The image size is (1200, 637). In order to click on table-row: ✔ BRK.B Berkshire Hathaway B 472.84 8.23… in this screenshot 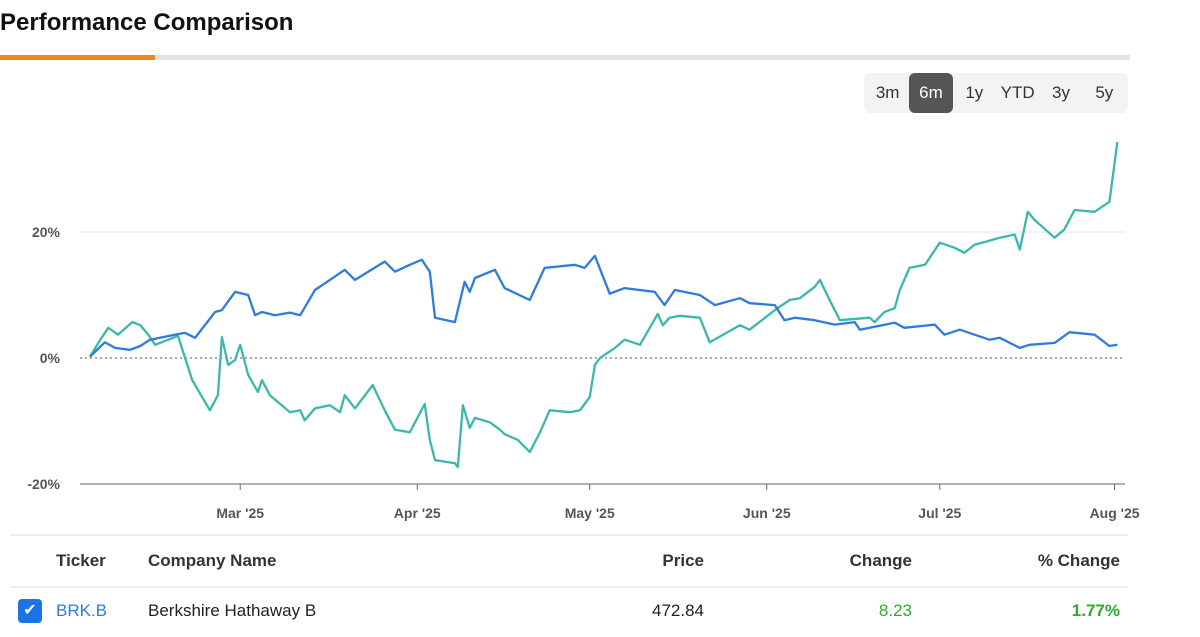, I will do `click(569, 611)`.